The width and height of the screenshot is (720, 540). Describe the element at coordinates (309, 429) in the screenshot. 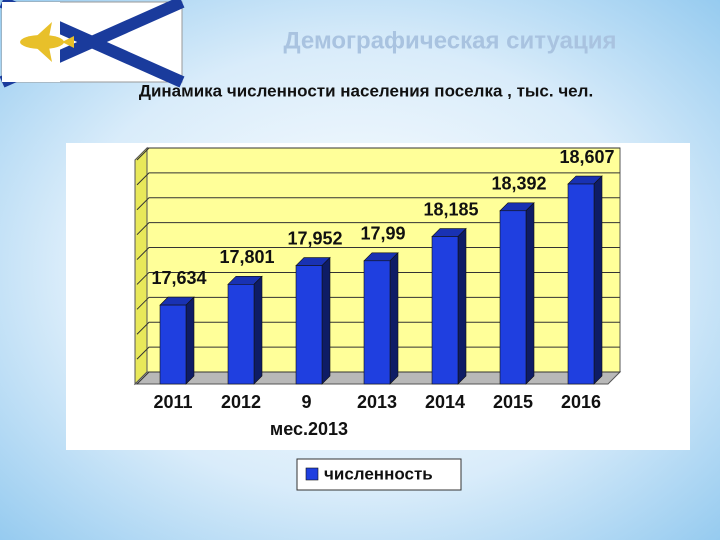

I see `x-tick-label-line: мес.2013` at that location.